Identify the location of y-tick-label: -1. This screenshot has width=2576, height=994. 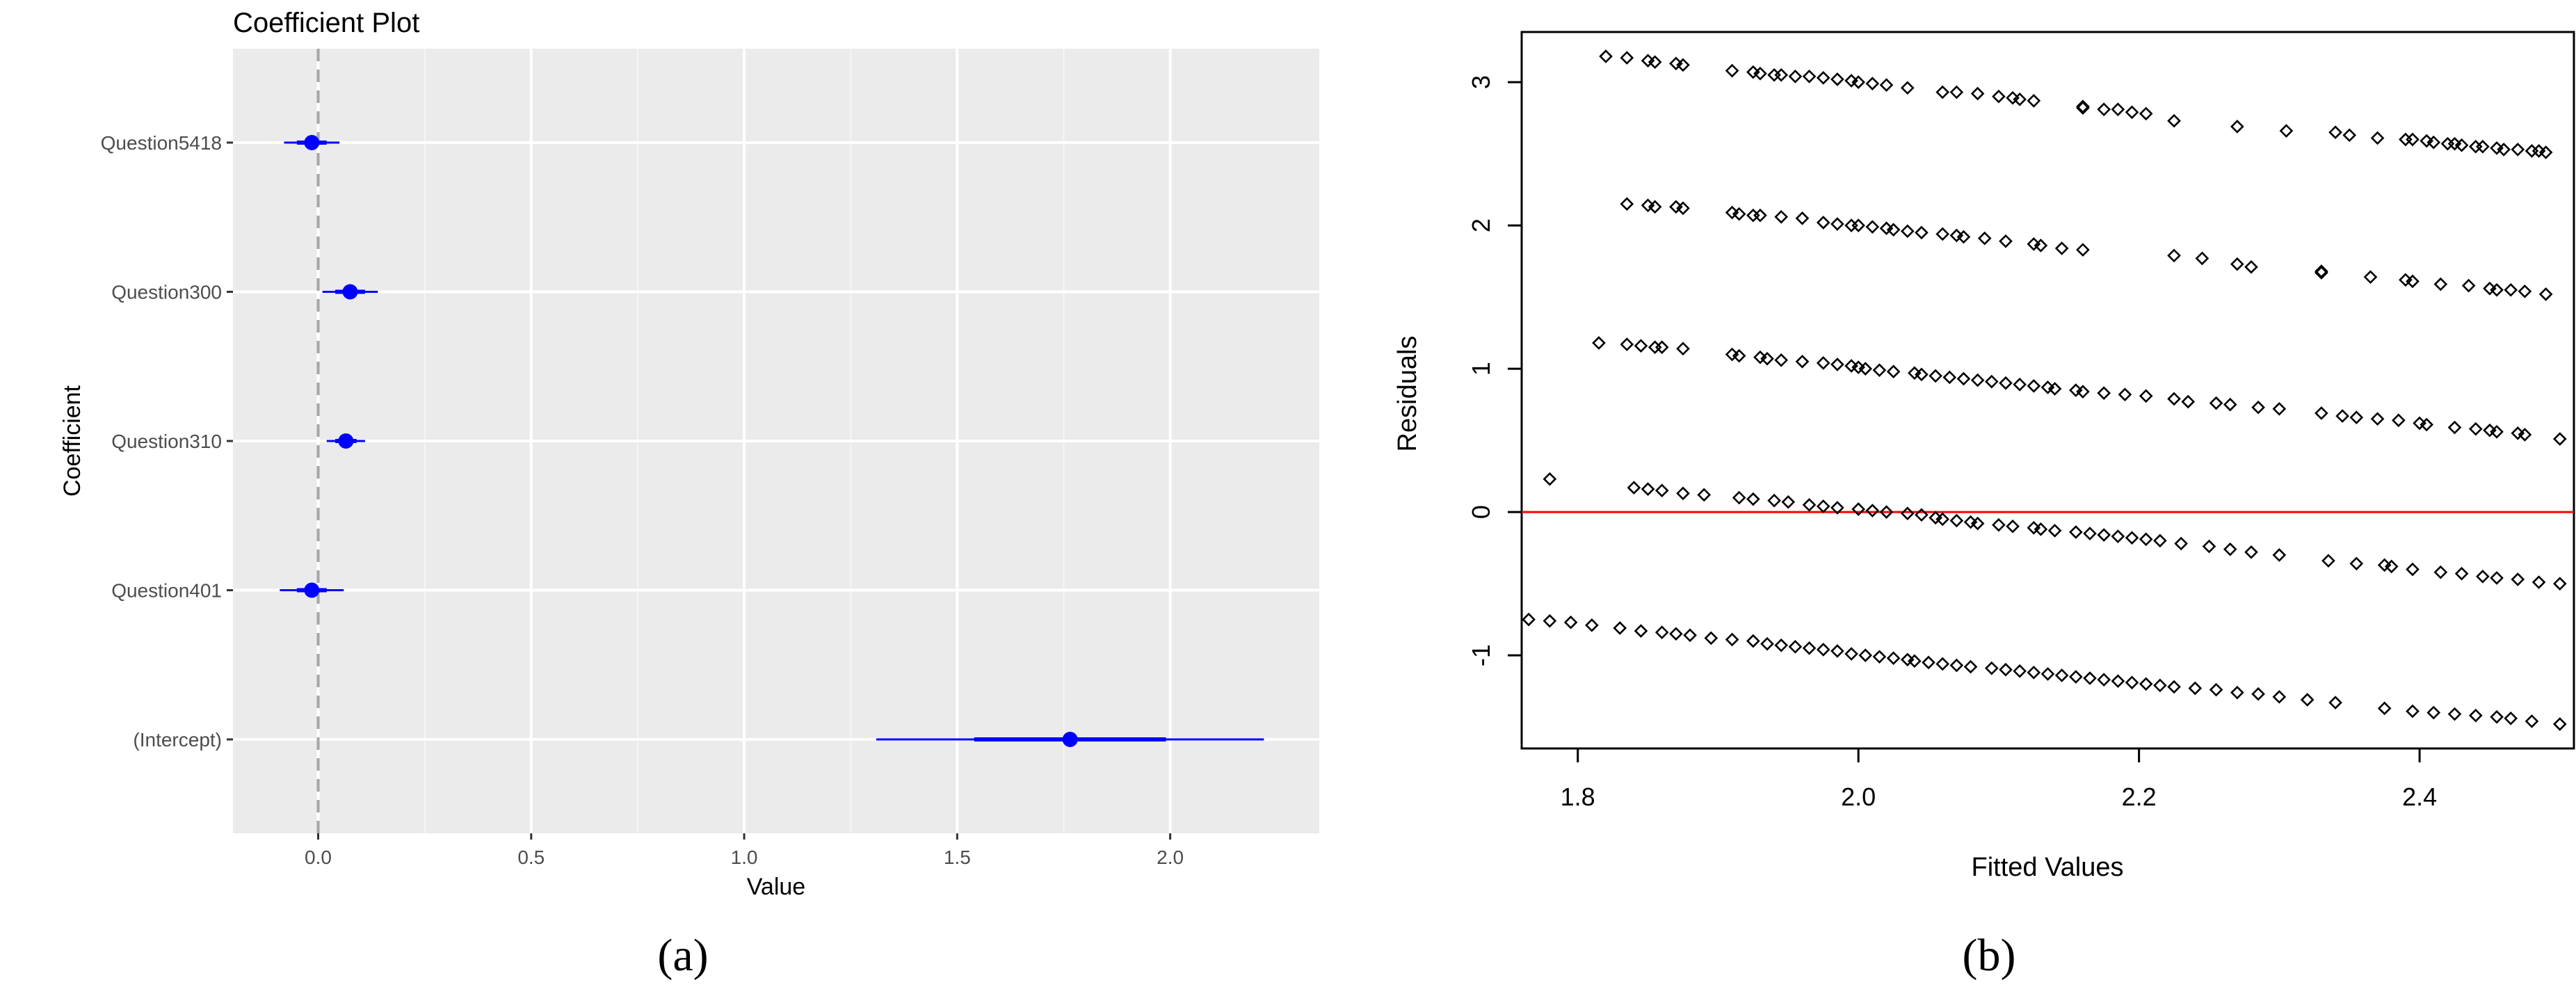
(1481, 655).